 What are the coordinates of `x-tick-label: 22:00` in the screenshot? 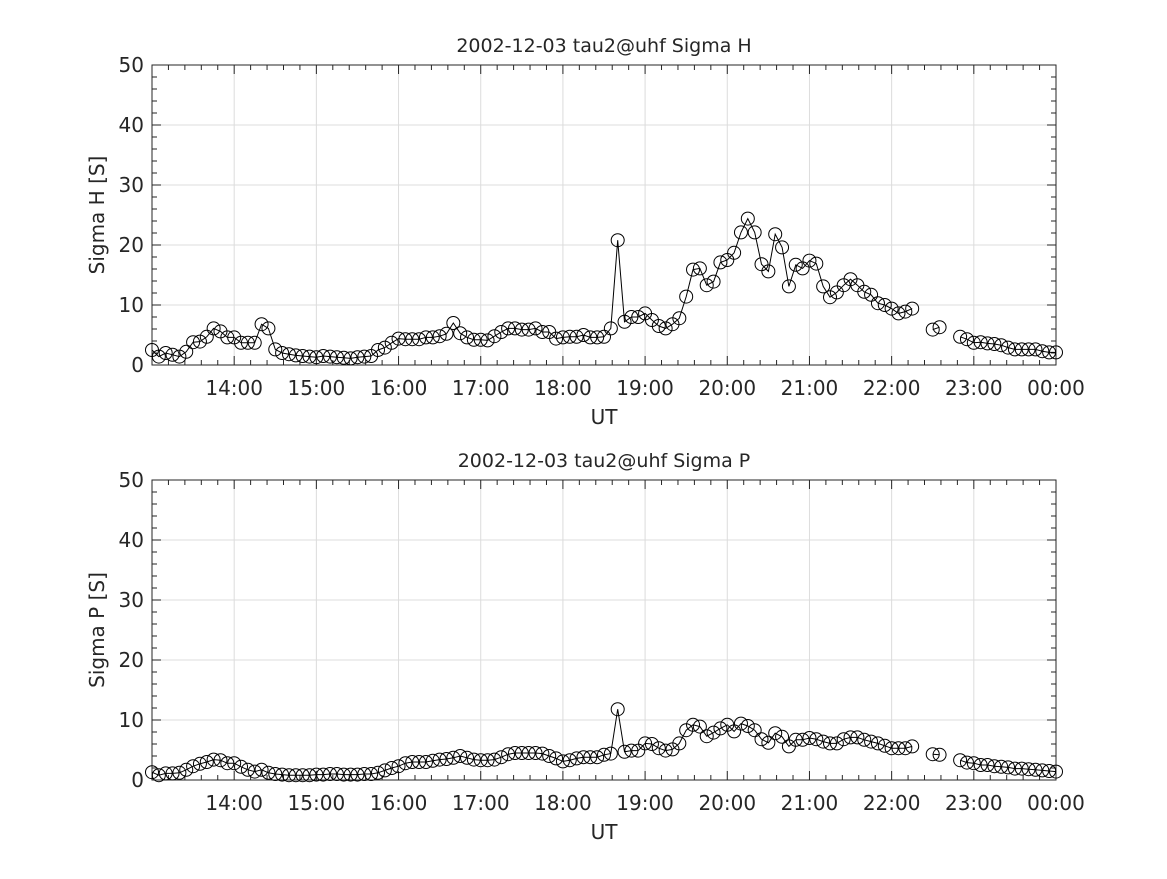 It's located at (892, 388).